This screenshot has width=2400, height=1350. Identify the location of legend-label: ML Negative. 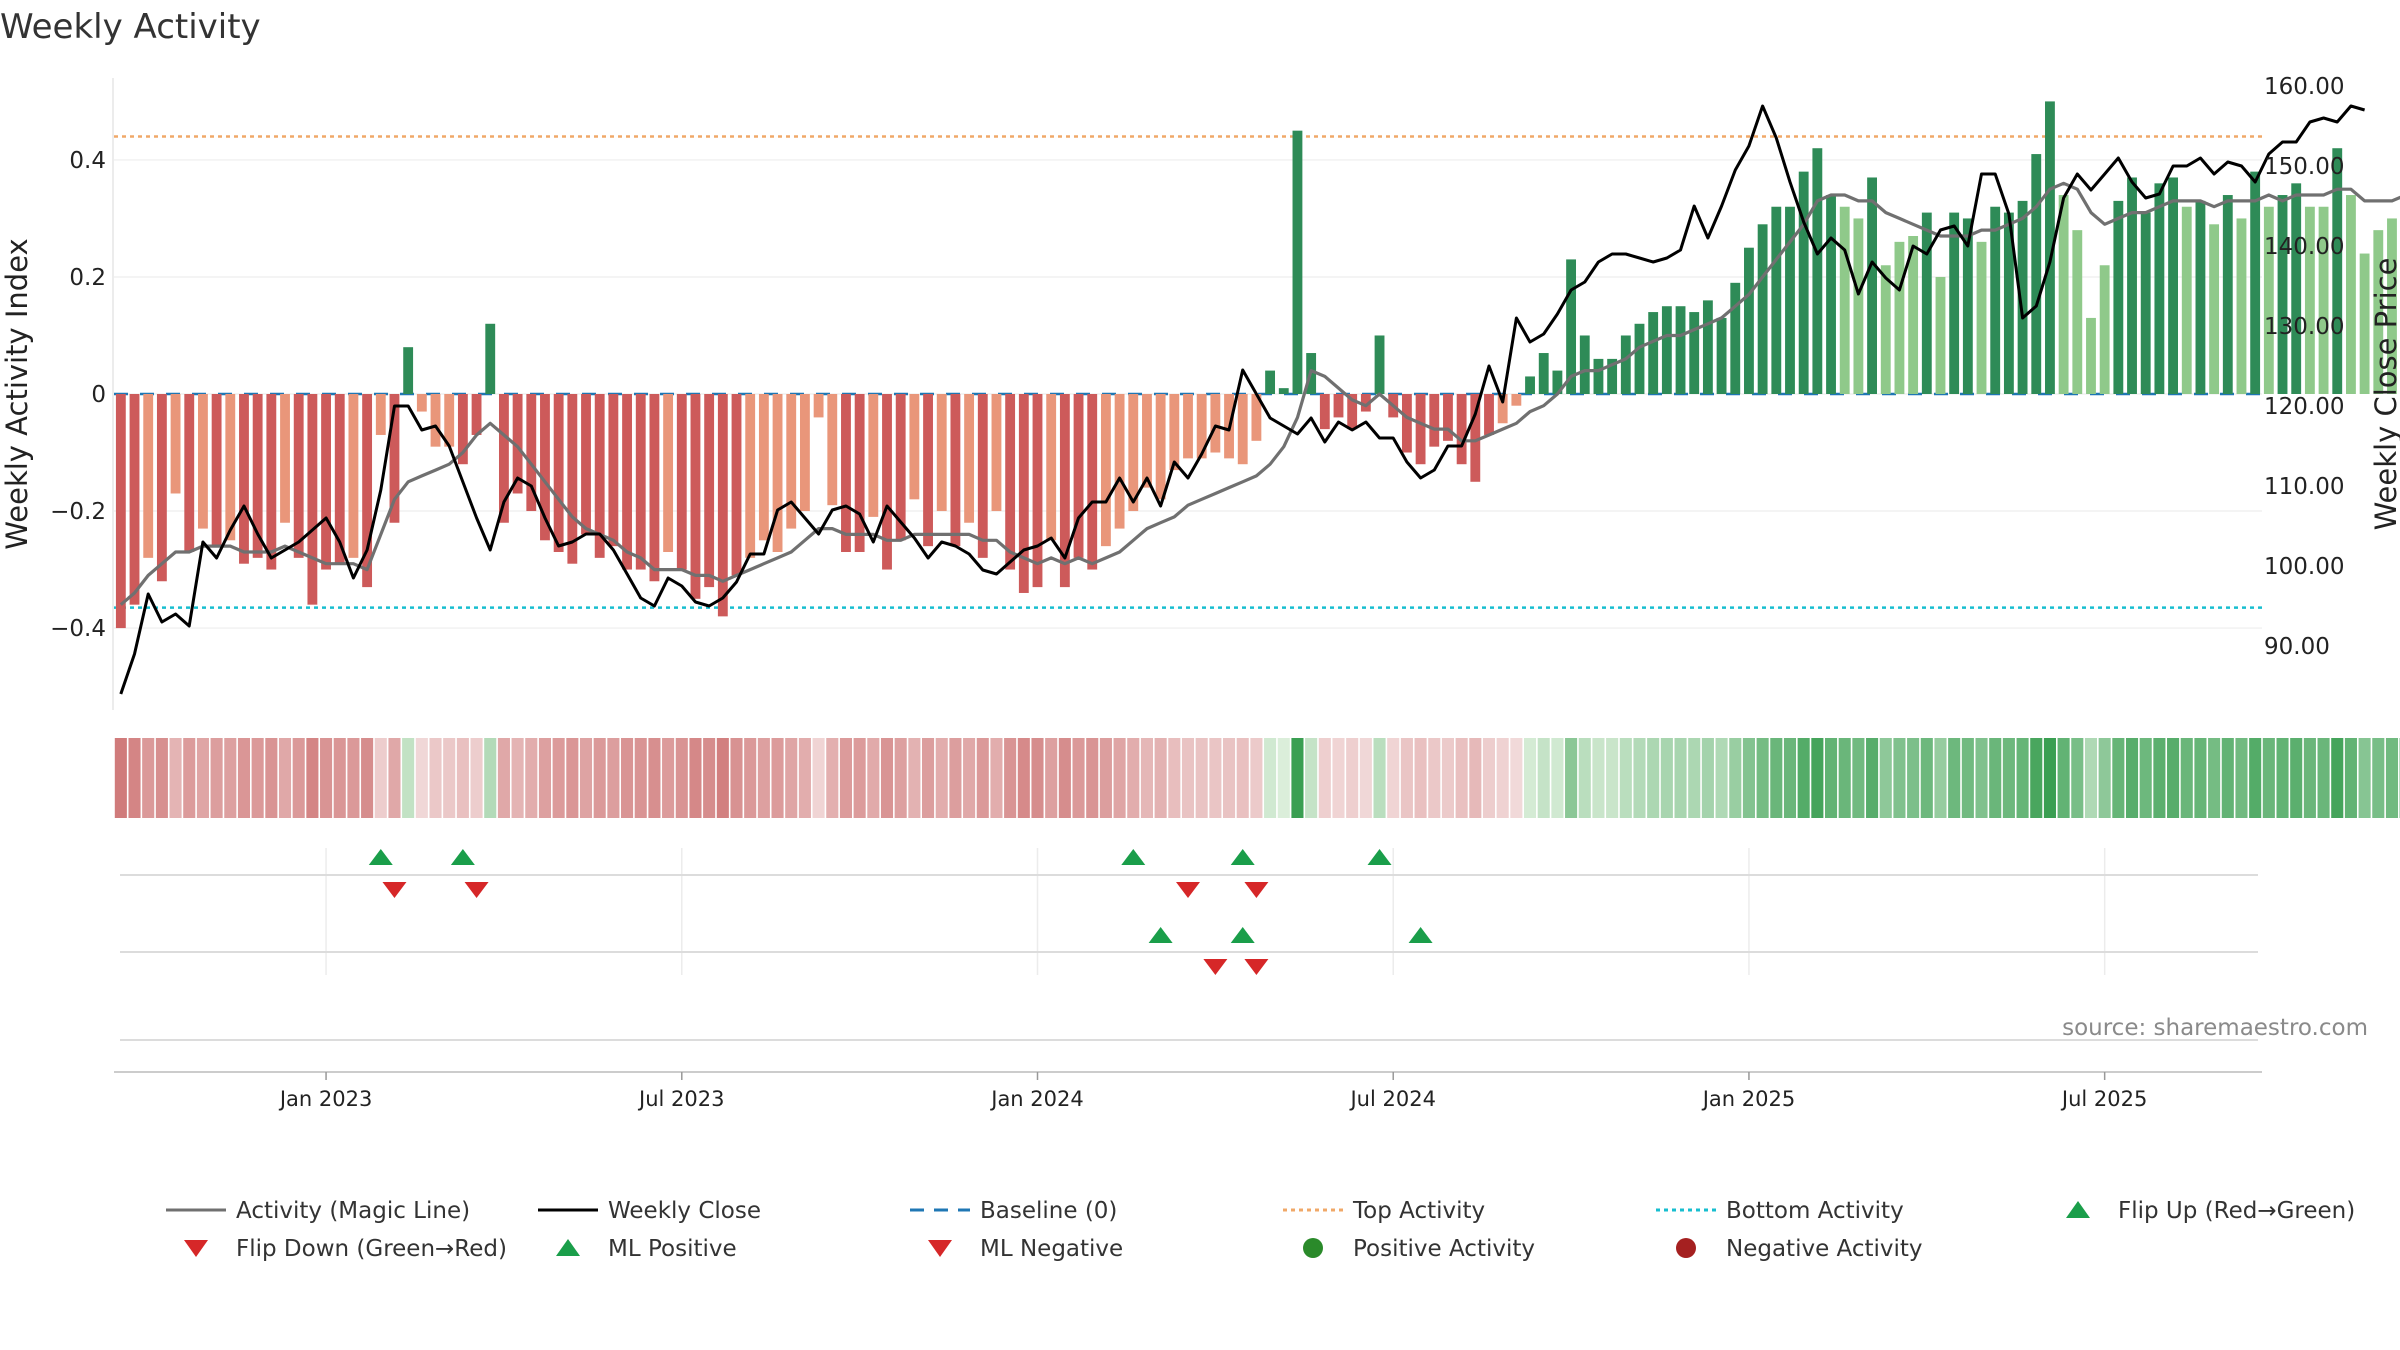
(1051, 1249).